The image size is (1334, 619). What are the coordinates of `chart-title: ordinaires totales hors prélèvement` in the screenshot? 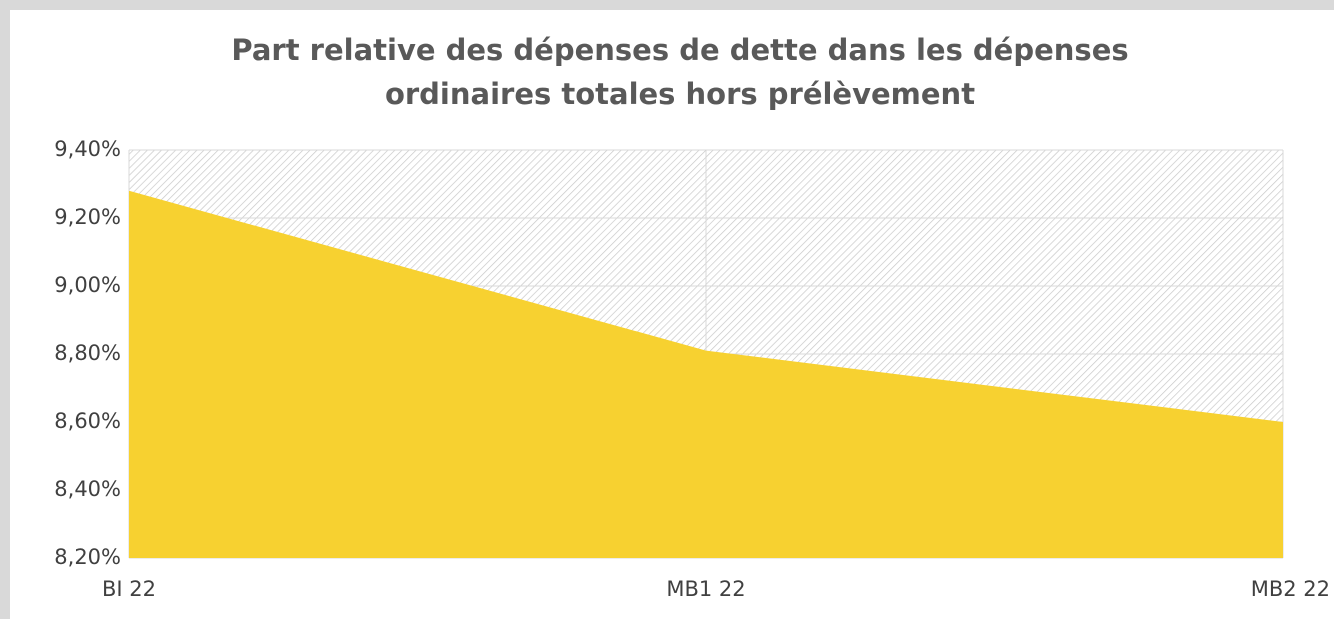 It's located at (680, 94).